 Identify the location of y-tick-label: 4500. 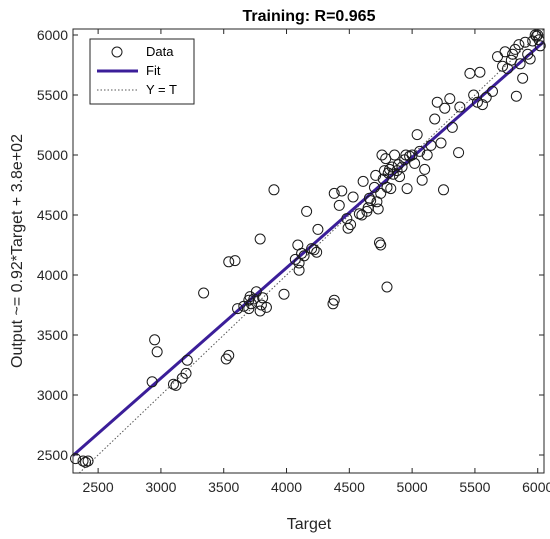
(52, 215).